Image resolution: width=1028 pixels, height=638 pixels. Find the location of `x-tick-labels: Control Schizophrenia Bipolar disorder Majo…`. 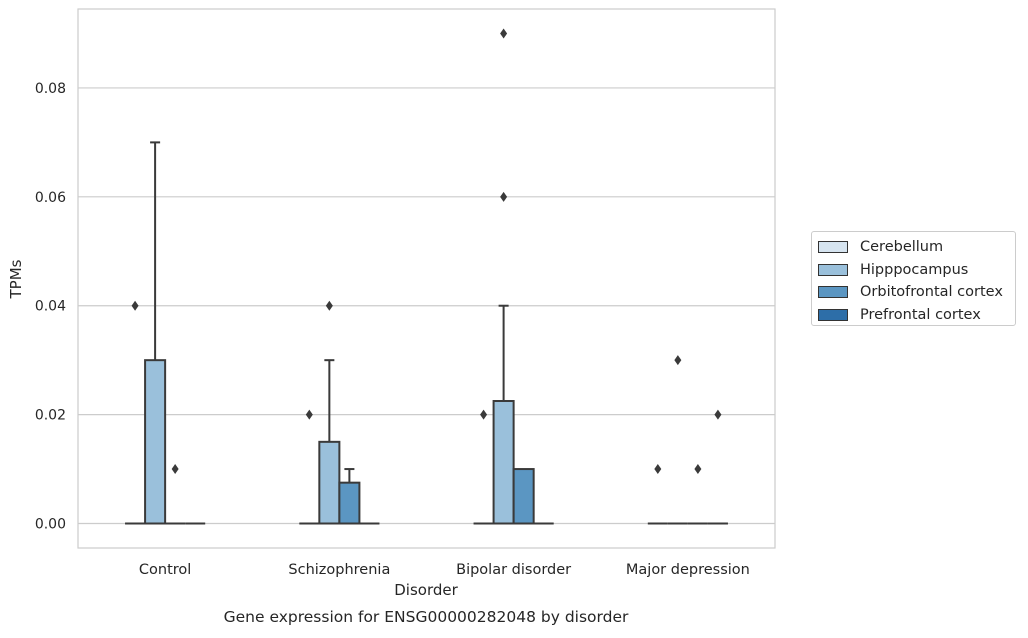

x-tick-labels: Control Schizophrenia Bipolar disorder Majo… is located at coordinates (444, 570).